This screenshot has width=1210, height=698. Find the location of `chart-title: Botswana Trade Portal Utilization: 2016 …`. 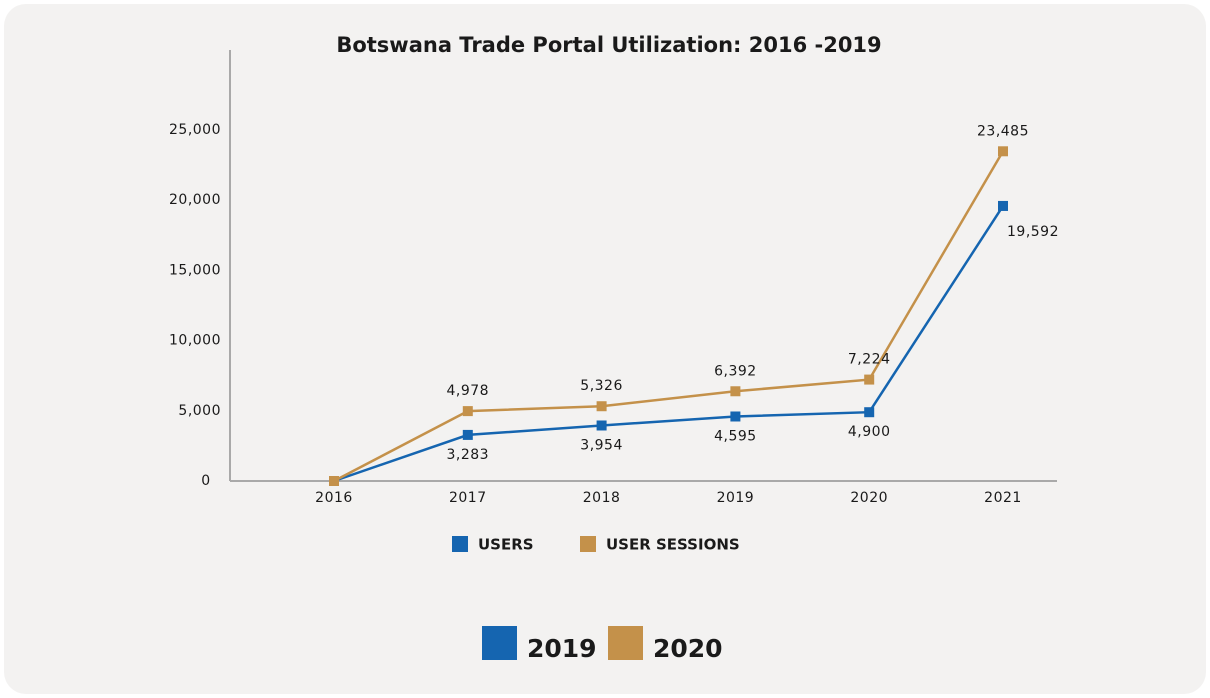

chart-title: Botswana Trade Portal Utilization: 2016 … is located at coordinates (608, 45).